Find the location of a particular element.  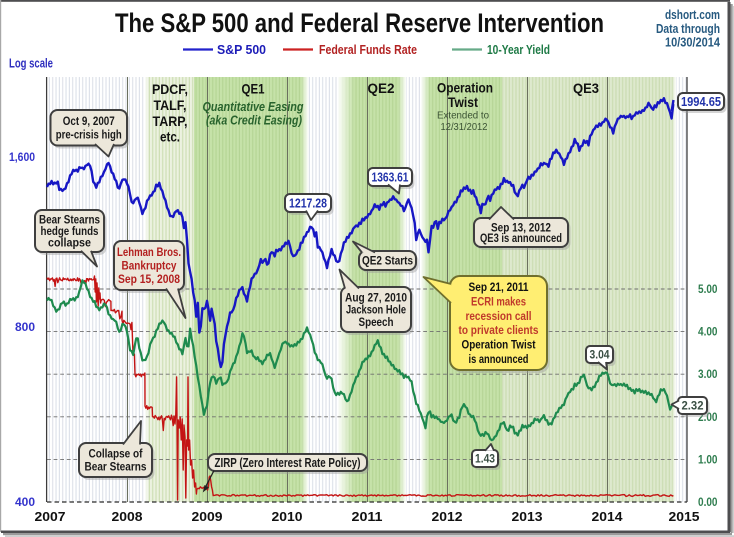

svg-text: pre-crisis high is located at coordinates (89, 136).